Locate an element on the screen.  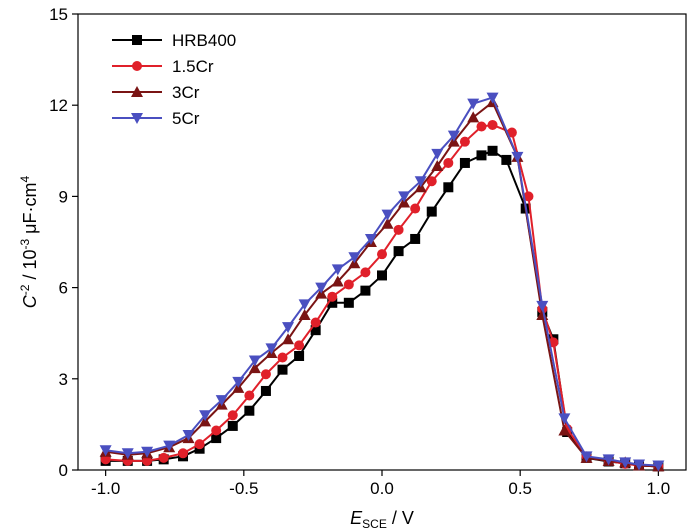
x-tick-label: -1.0 is located at coordinates (105, 488).